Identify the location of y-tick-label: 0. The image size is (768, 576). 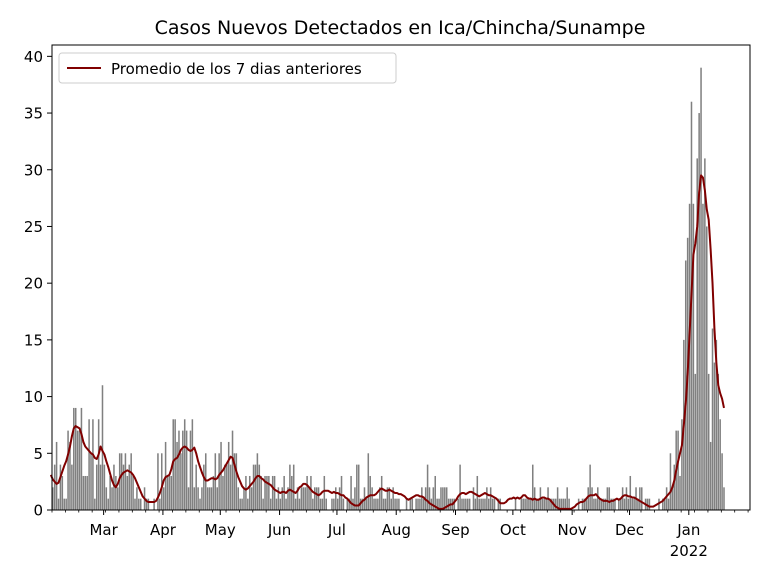
(38, 511).